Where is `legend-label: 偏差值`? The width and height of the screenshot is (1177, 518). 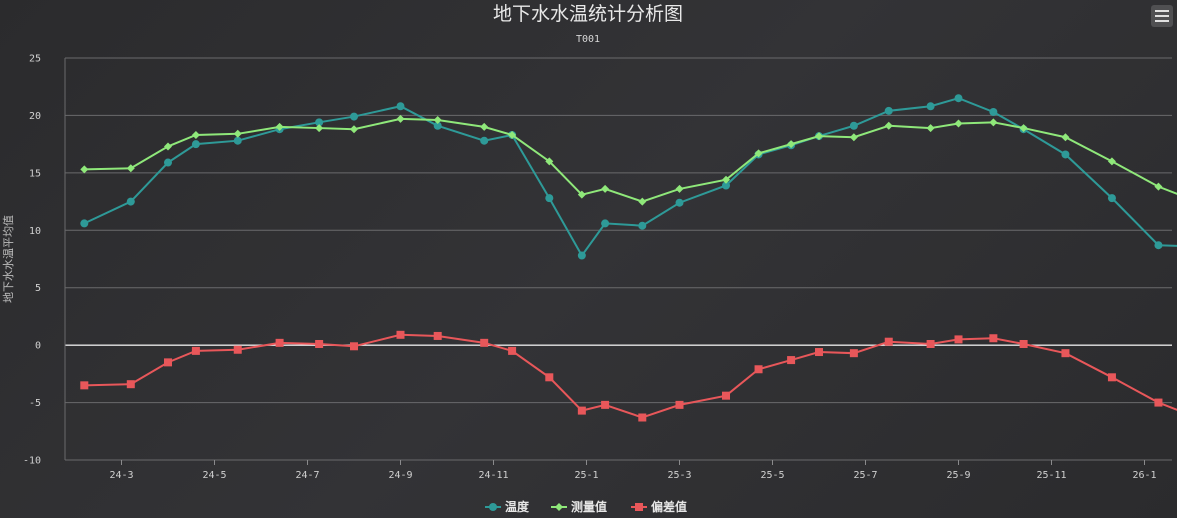 legend-label: 偏差值 is located at coordinates (669, 506).